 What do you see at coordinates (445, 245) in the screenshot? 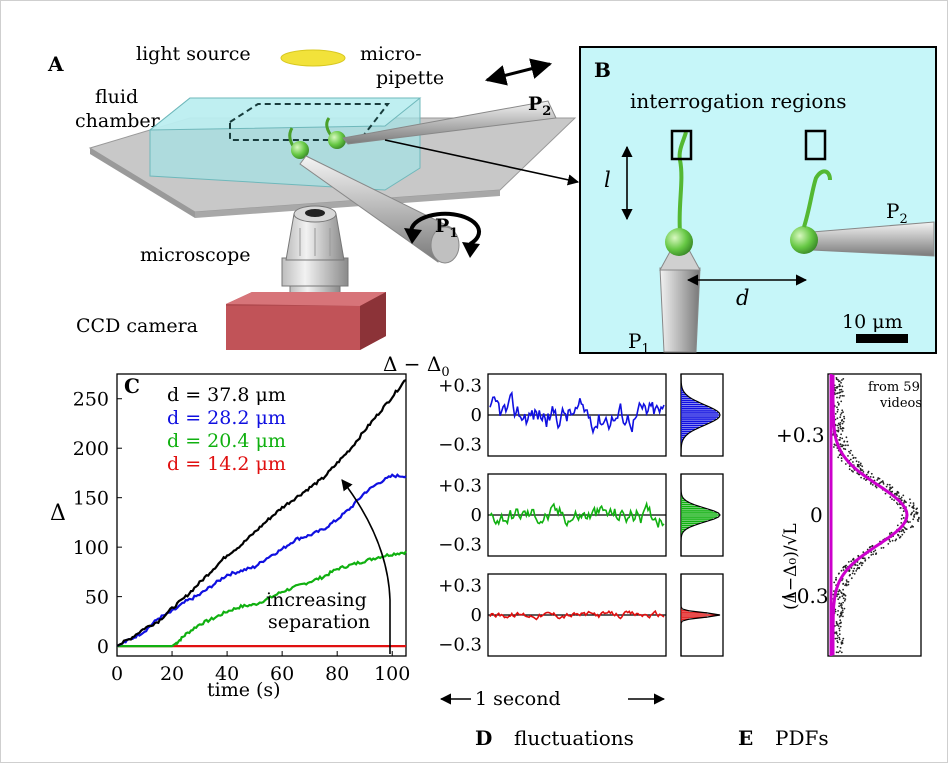
I see `pipette-p1-end` at bounding box center [445, 245].